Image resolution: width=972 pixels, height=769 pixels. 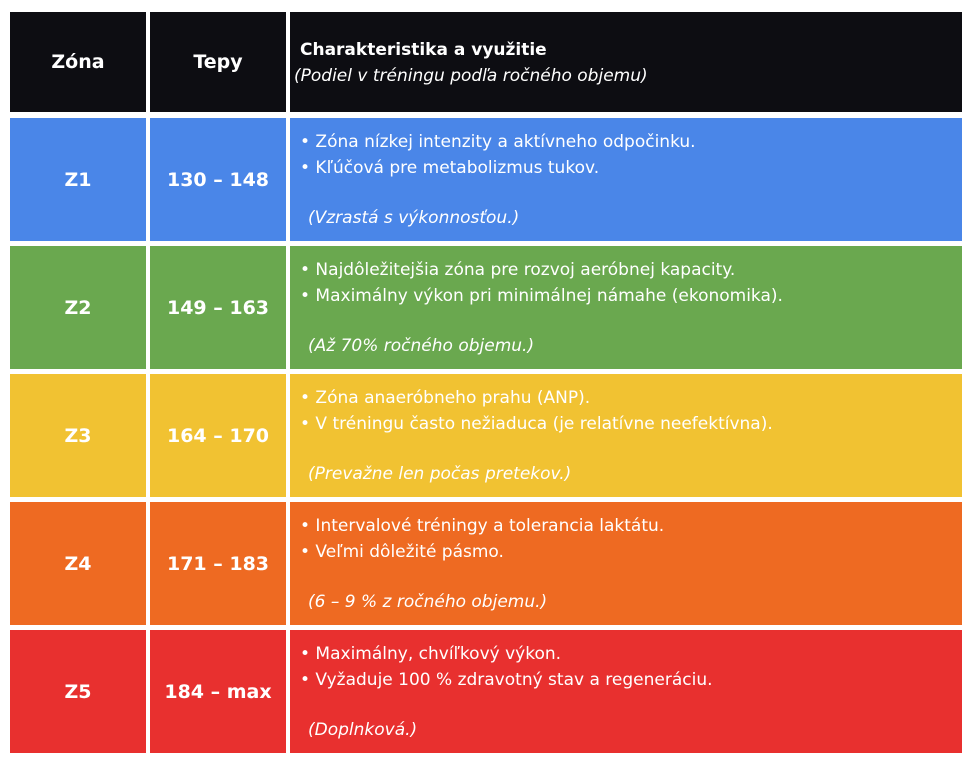 What do you see at coordinates (423, 50) in the screenshot?
I see `header-title: Charakteristika a využitie` at bounding box center [423, 50].